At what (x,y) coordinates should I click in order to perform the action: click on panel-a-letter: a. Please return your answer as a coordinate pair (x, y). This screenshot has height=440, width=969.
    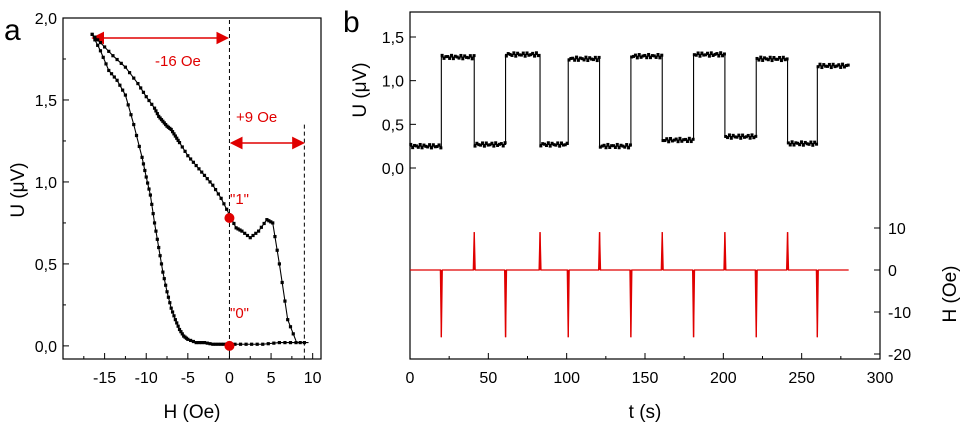
    Looking at the image, I should click on (12, 30).